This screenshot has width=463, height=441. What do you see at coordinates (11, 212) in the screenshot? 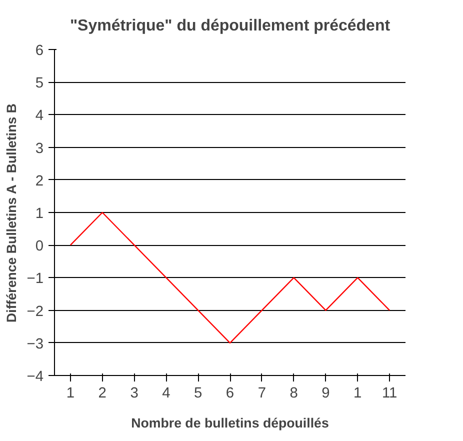
I see `y-axis-title: Différence Bulletins A - Bulletins B` at bounding box center [11, 212].